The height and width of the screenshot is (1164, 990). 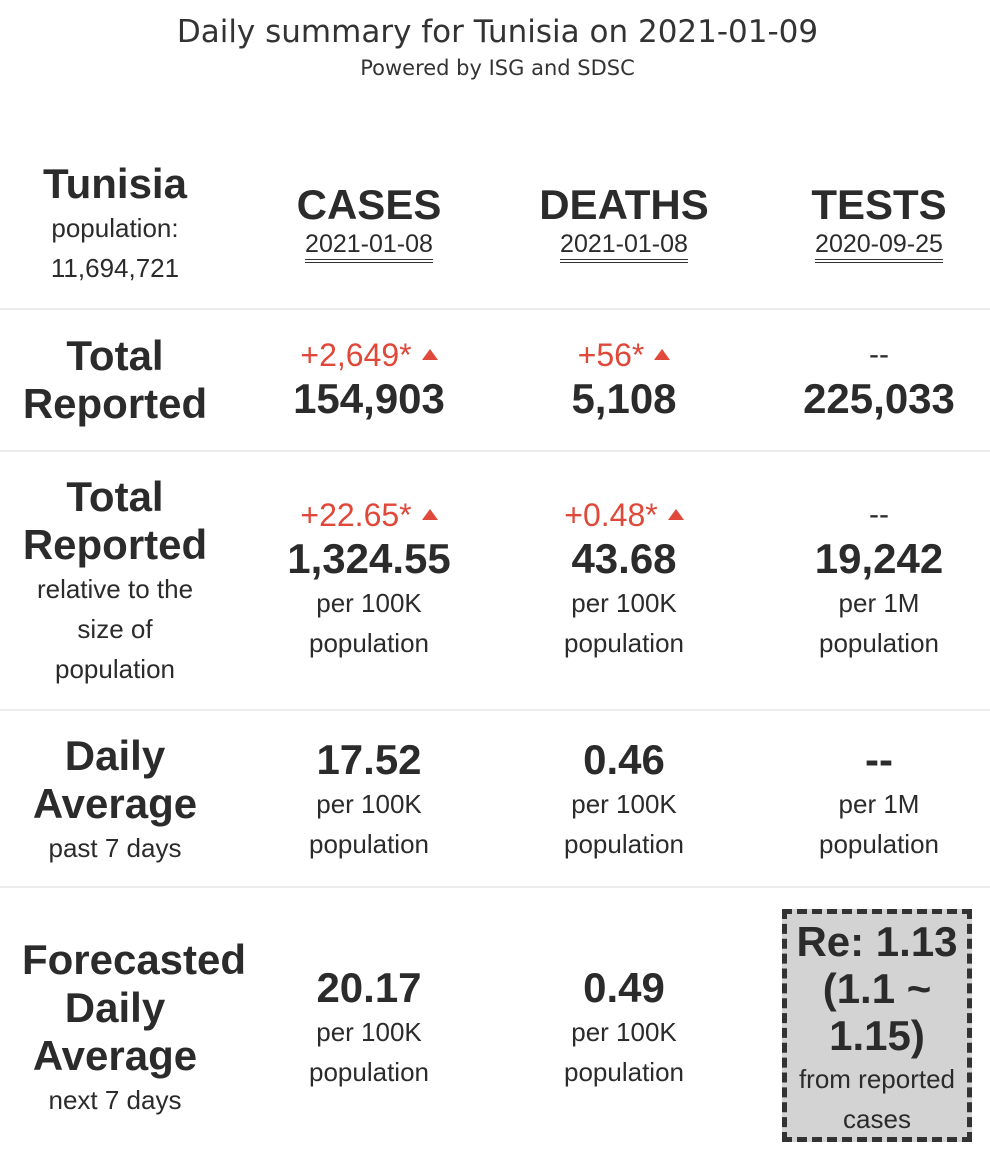 I want to click on relative-tests-cell: -- 19,242 per 1M population, so click(x=872, y=579).